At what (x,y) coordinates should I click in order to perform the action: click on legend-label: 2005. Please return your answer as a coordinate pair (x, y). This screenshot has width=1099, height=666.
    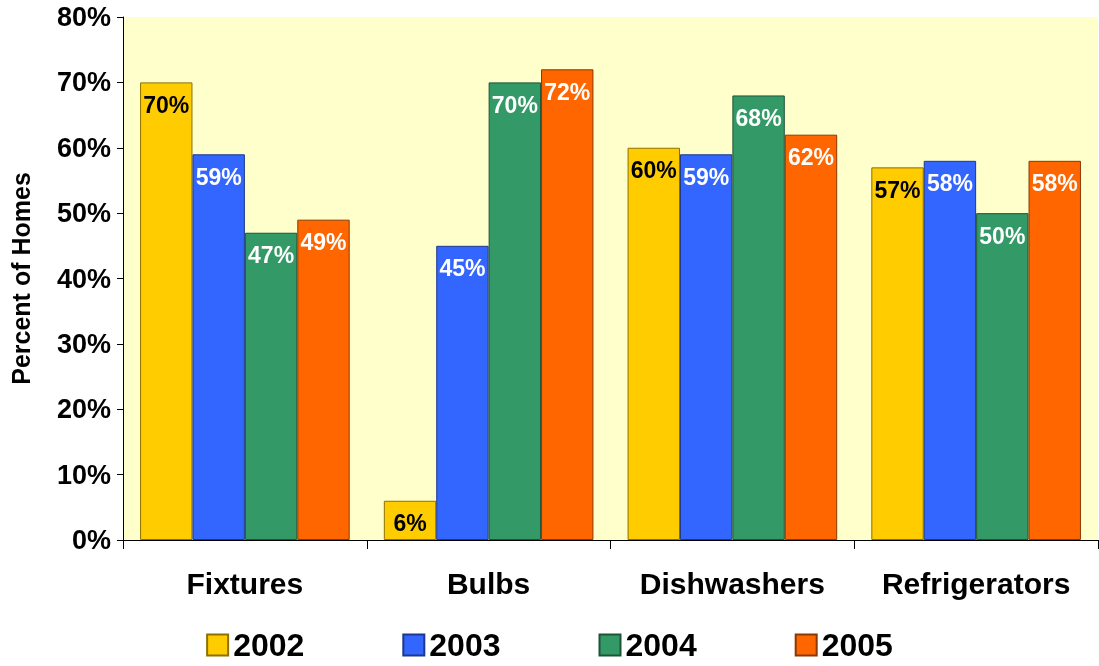
    Looking at the image, I should click on (857, 645).